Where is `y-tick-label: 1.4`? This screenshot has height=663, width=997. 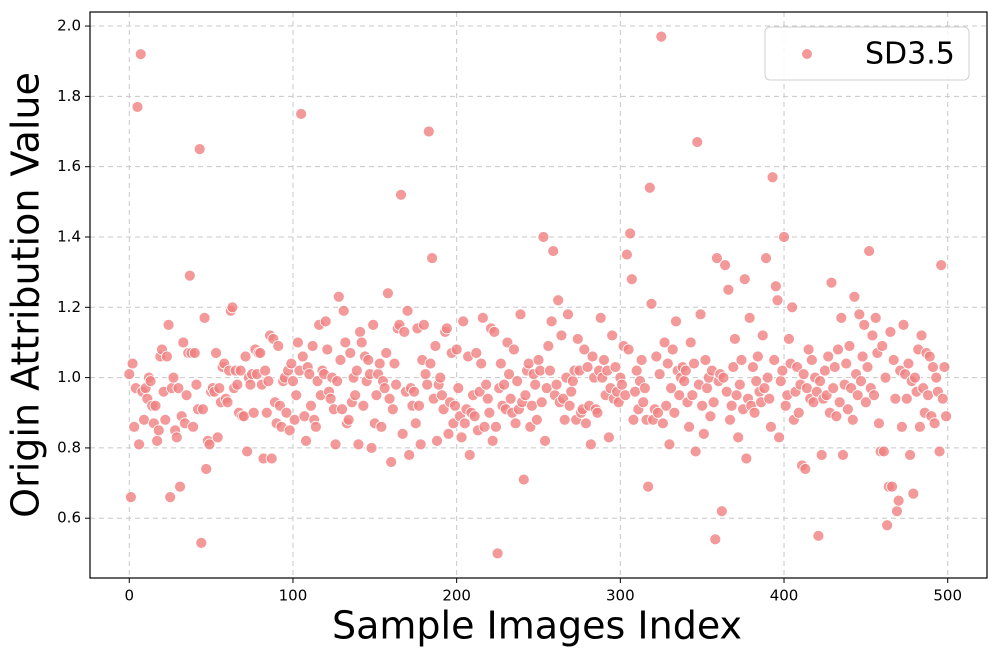
y-tick-label: 1.4 is located at coordinates (69, 236).